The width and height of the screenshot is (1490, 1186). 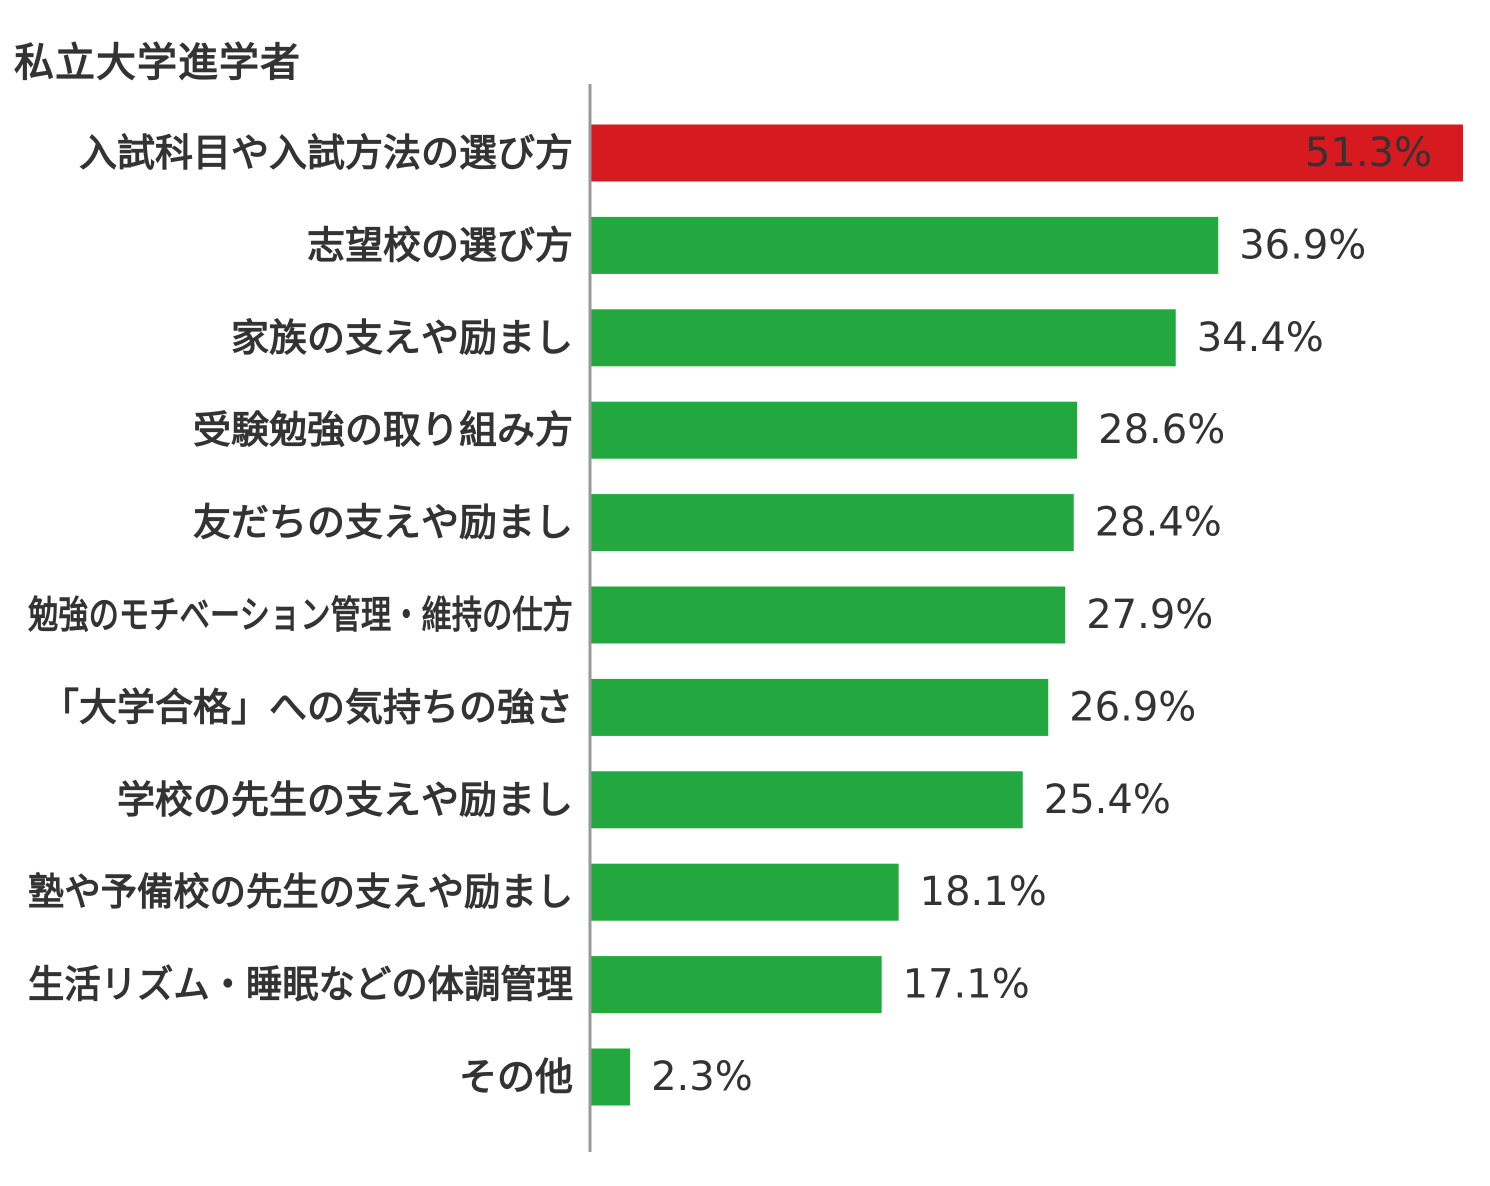 I want to click on category-label-7: 学校の先生の支えや励まし, so click(x=345, y=800).